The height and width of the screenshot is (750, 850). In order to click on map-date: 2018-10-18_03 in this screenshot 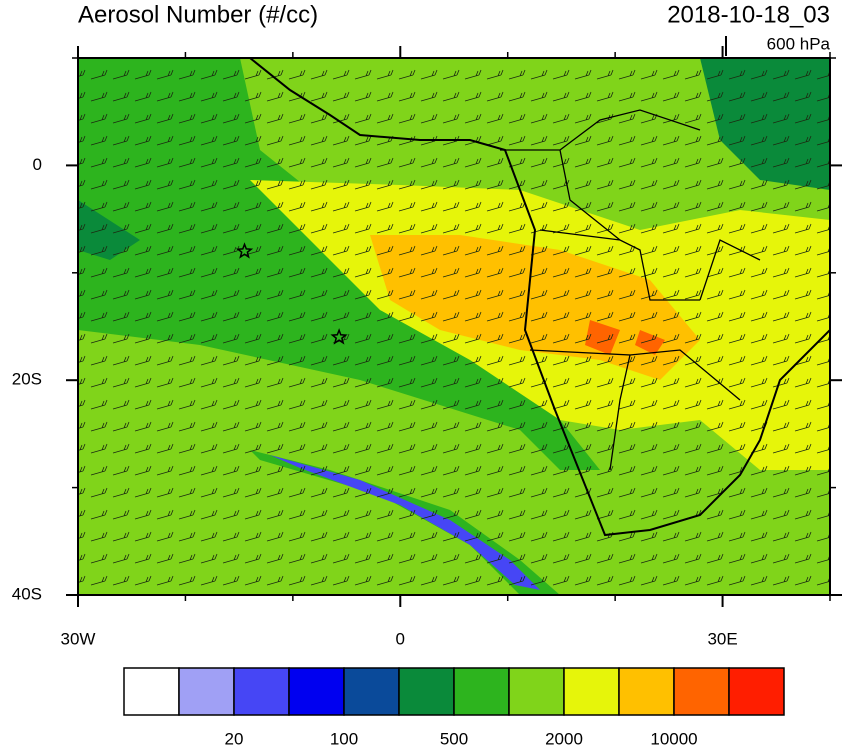, I will do `click(748, 14)`.